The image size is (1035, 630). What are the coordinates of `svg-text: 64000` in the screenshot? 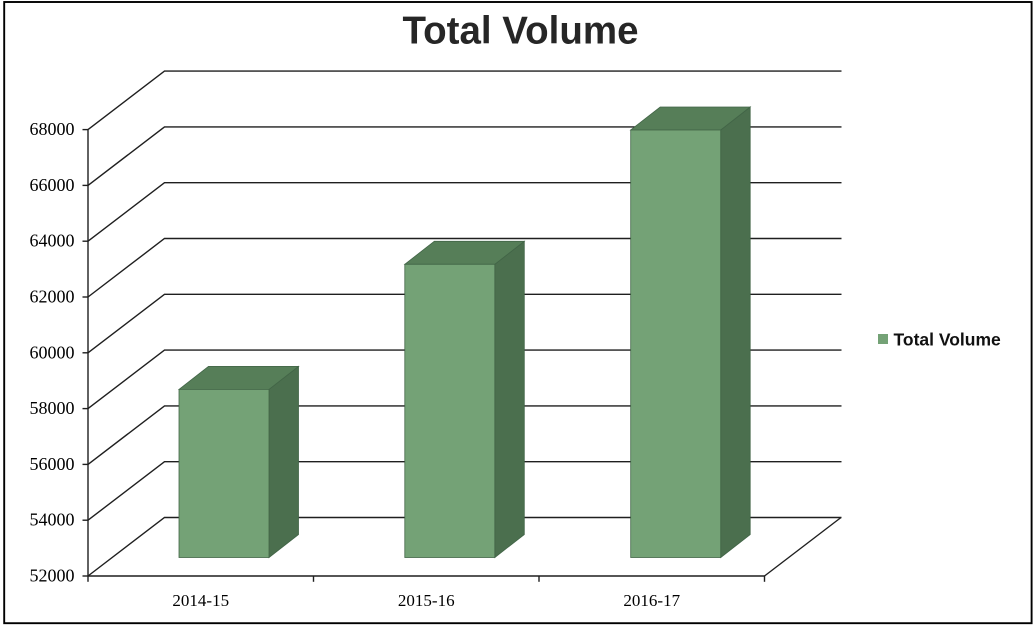 It's located at (52, 241).